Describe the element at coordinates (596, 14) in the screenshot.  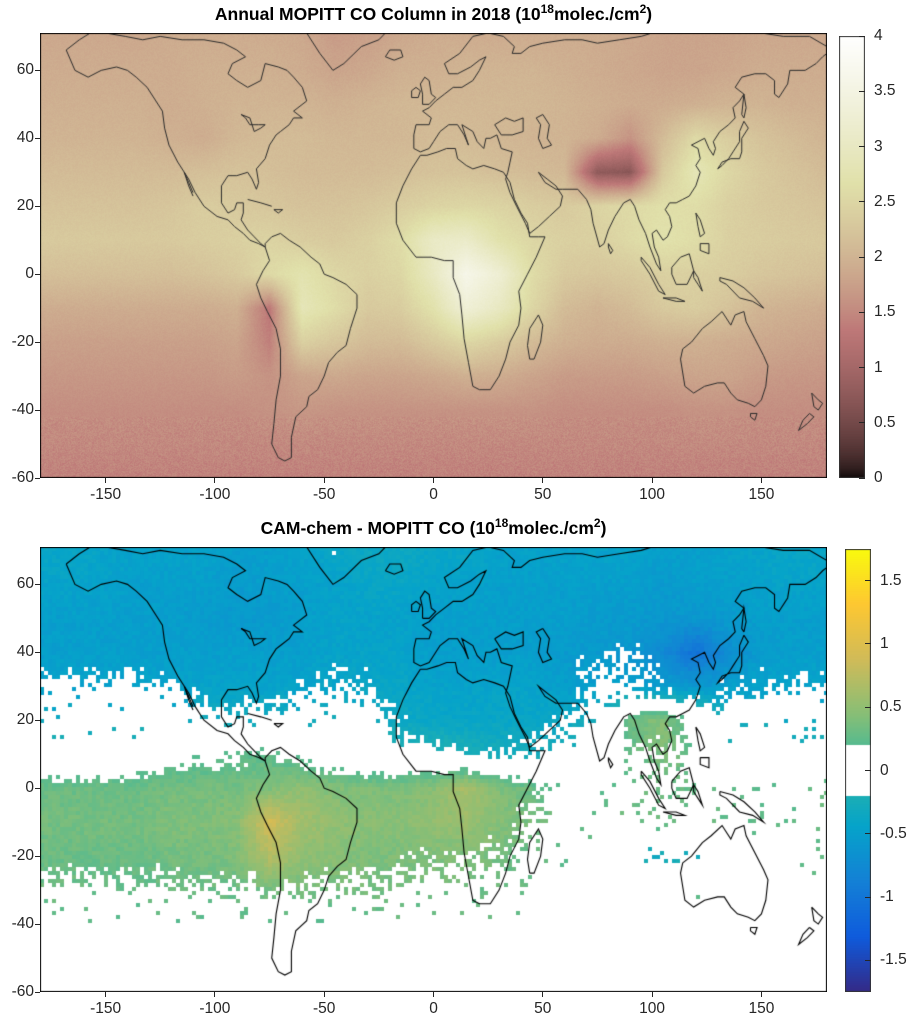
I see `top-title-units: molec./cm` at that location.